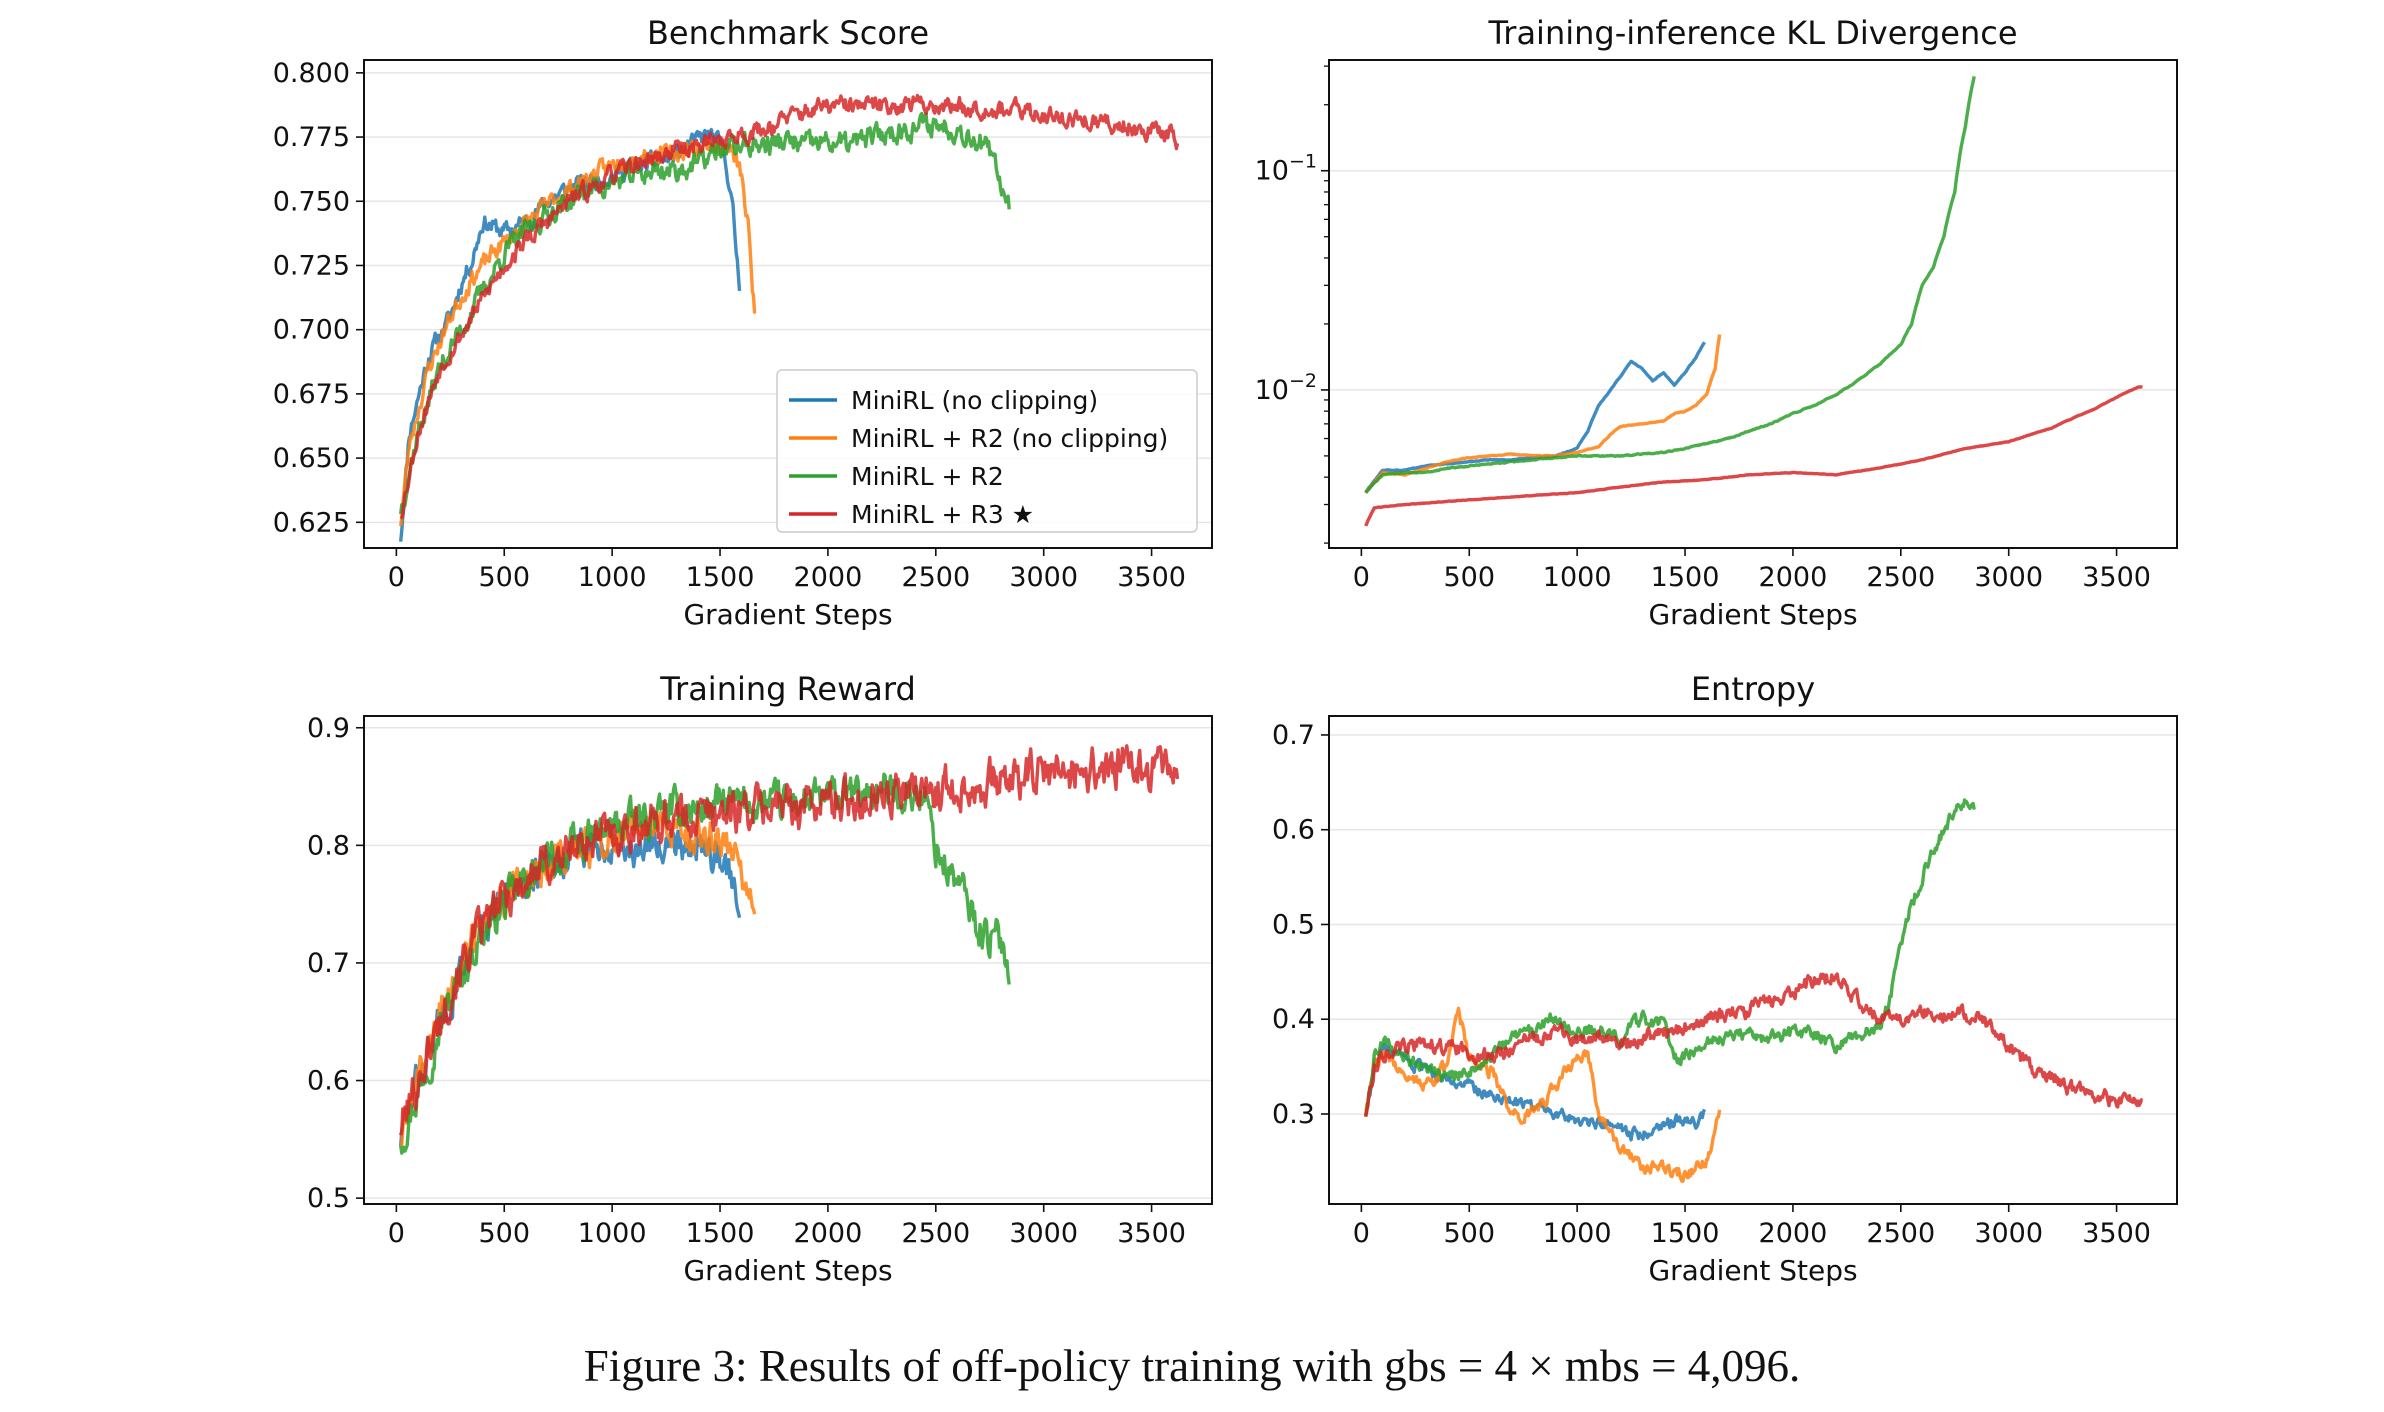  Describe the element at coordinates (311, 458) in the screenshot. I see `y-tick-label: 0.650` at that location.